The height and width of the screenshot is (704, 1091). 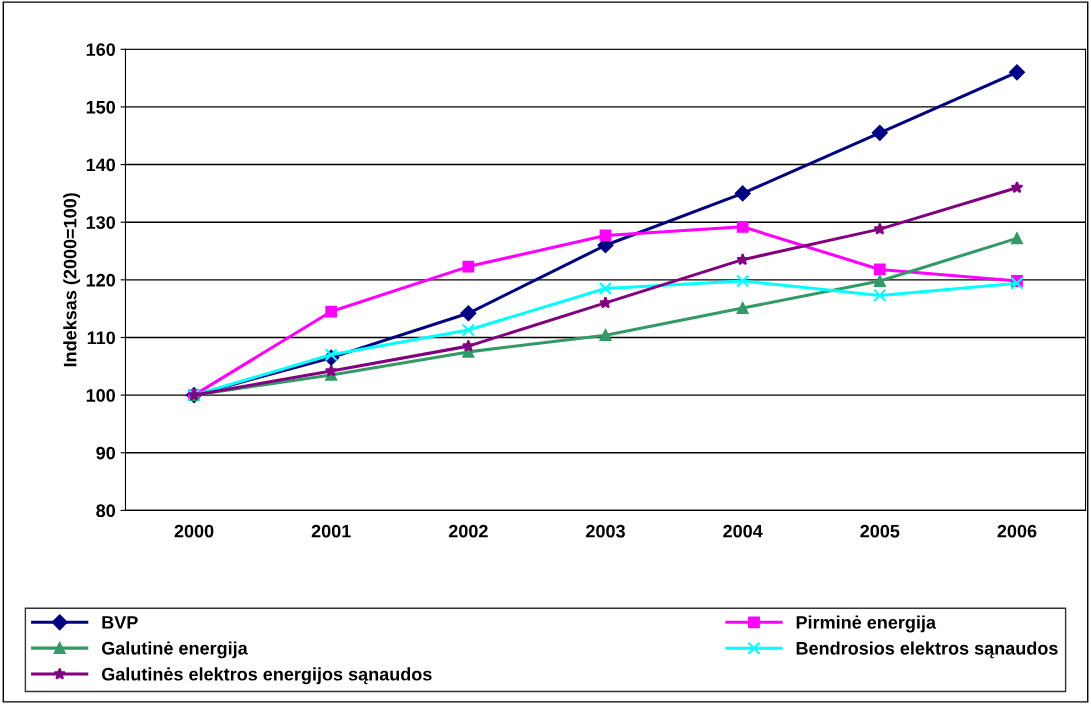 I want to click on y-tick-label: 110, so click(x=101, y=338).